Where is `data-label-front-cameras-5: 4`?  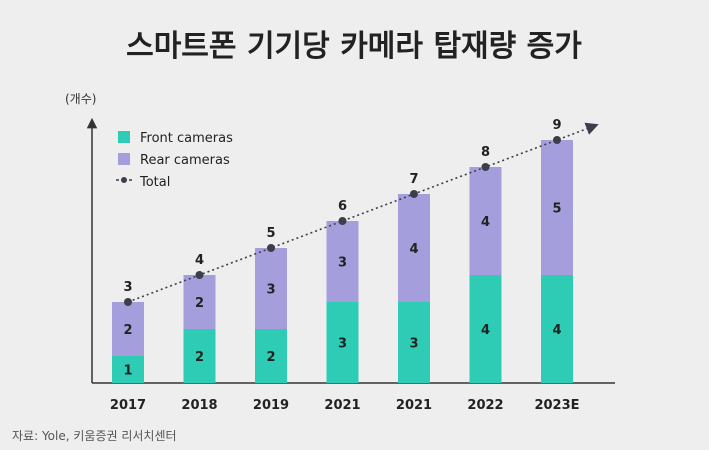 data-label-front-cameras-5: 4 is located at coordinates (485, 330).